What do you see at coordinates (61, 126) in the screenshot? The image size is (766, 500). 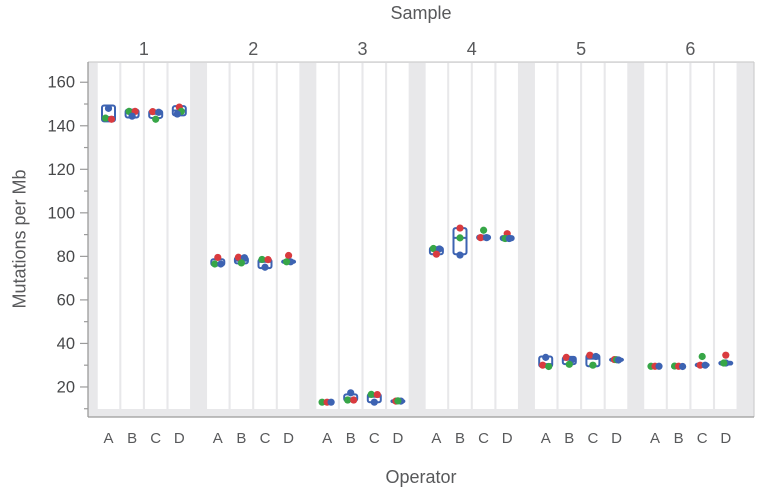 I see `y-tick-label: 140` at bounding box center [61, 126].